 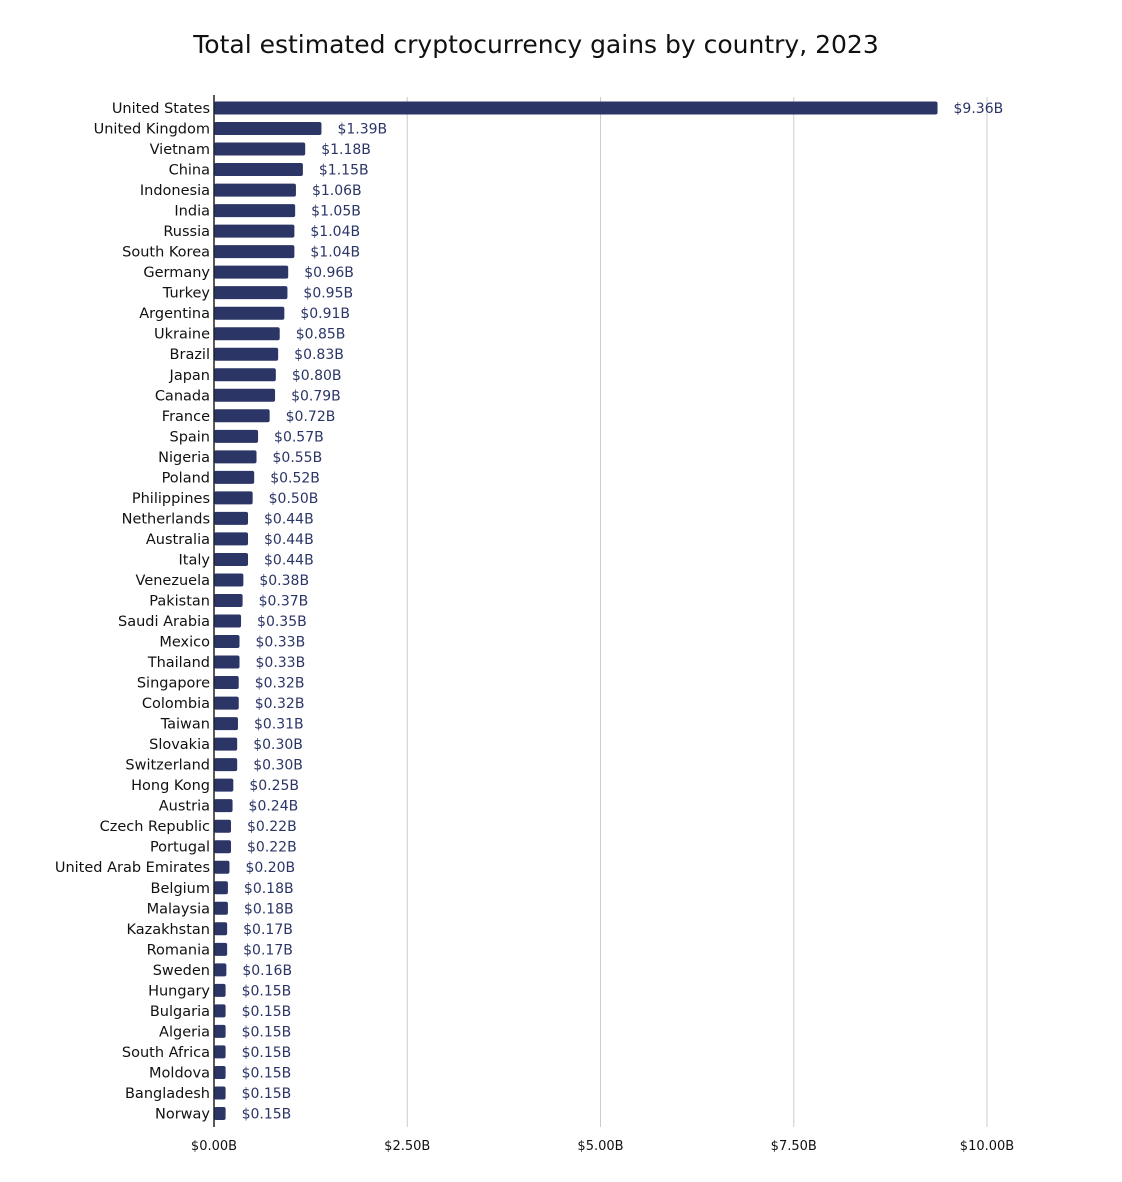 What do you see at coordinates (294, 499) in the screenshot?
I see `value-label: $0.50B` at bounding box center [294, 499].